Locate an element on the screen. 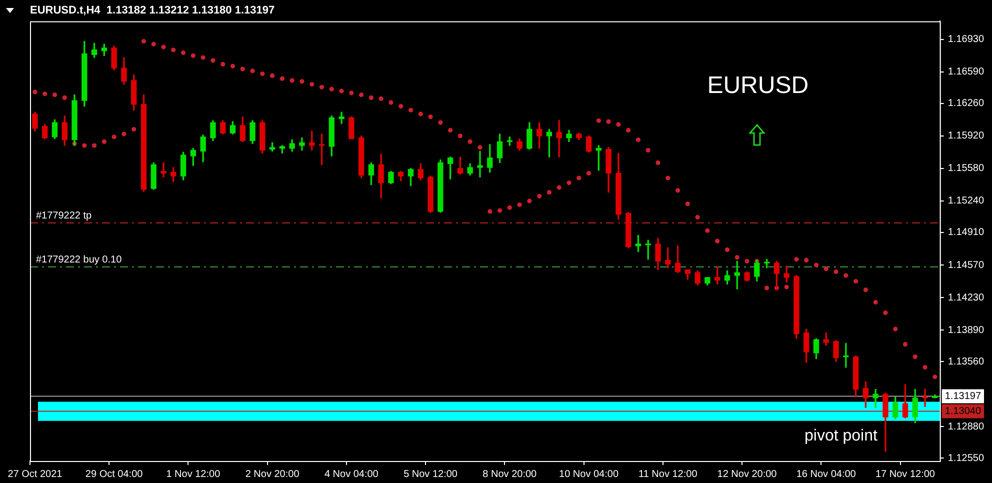  x-tick-label: 16 Nov 04:00 is located at coordinates (826, 474).